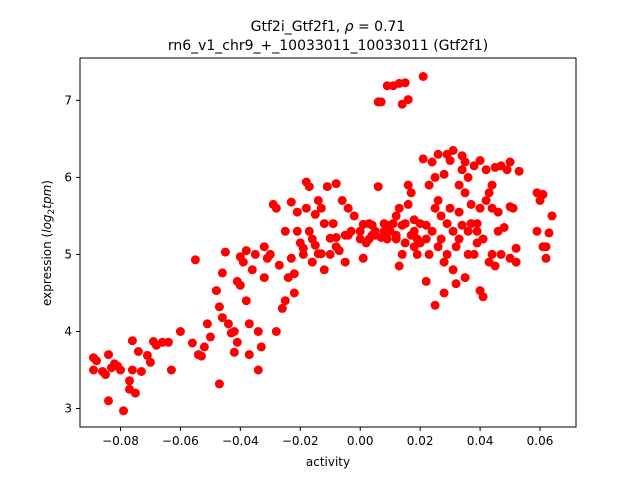  Describe the element at coordinates (328, 27) in the screenshot. I see `chart-title-line1: Gtf2i_Gtf2f1, ρ = 0.71` at that location.